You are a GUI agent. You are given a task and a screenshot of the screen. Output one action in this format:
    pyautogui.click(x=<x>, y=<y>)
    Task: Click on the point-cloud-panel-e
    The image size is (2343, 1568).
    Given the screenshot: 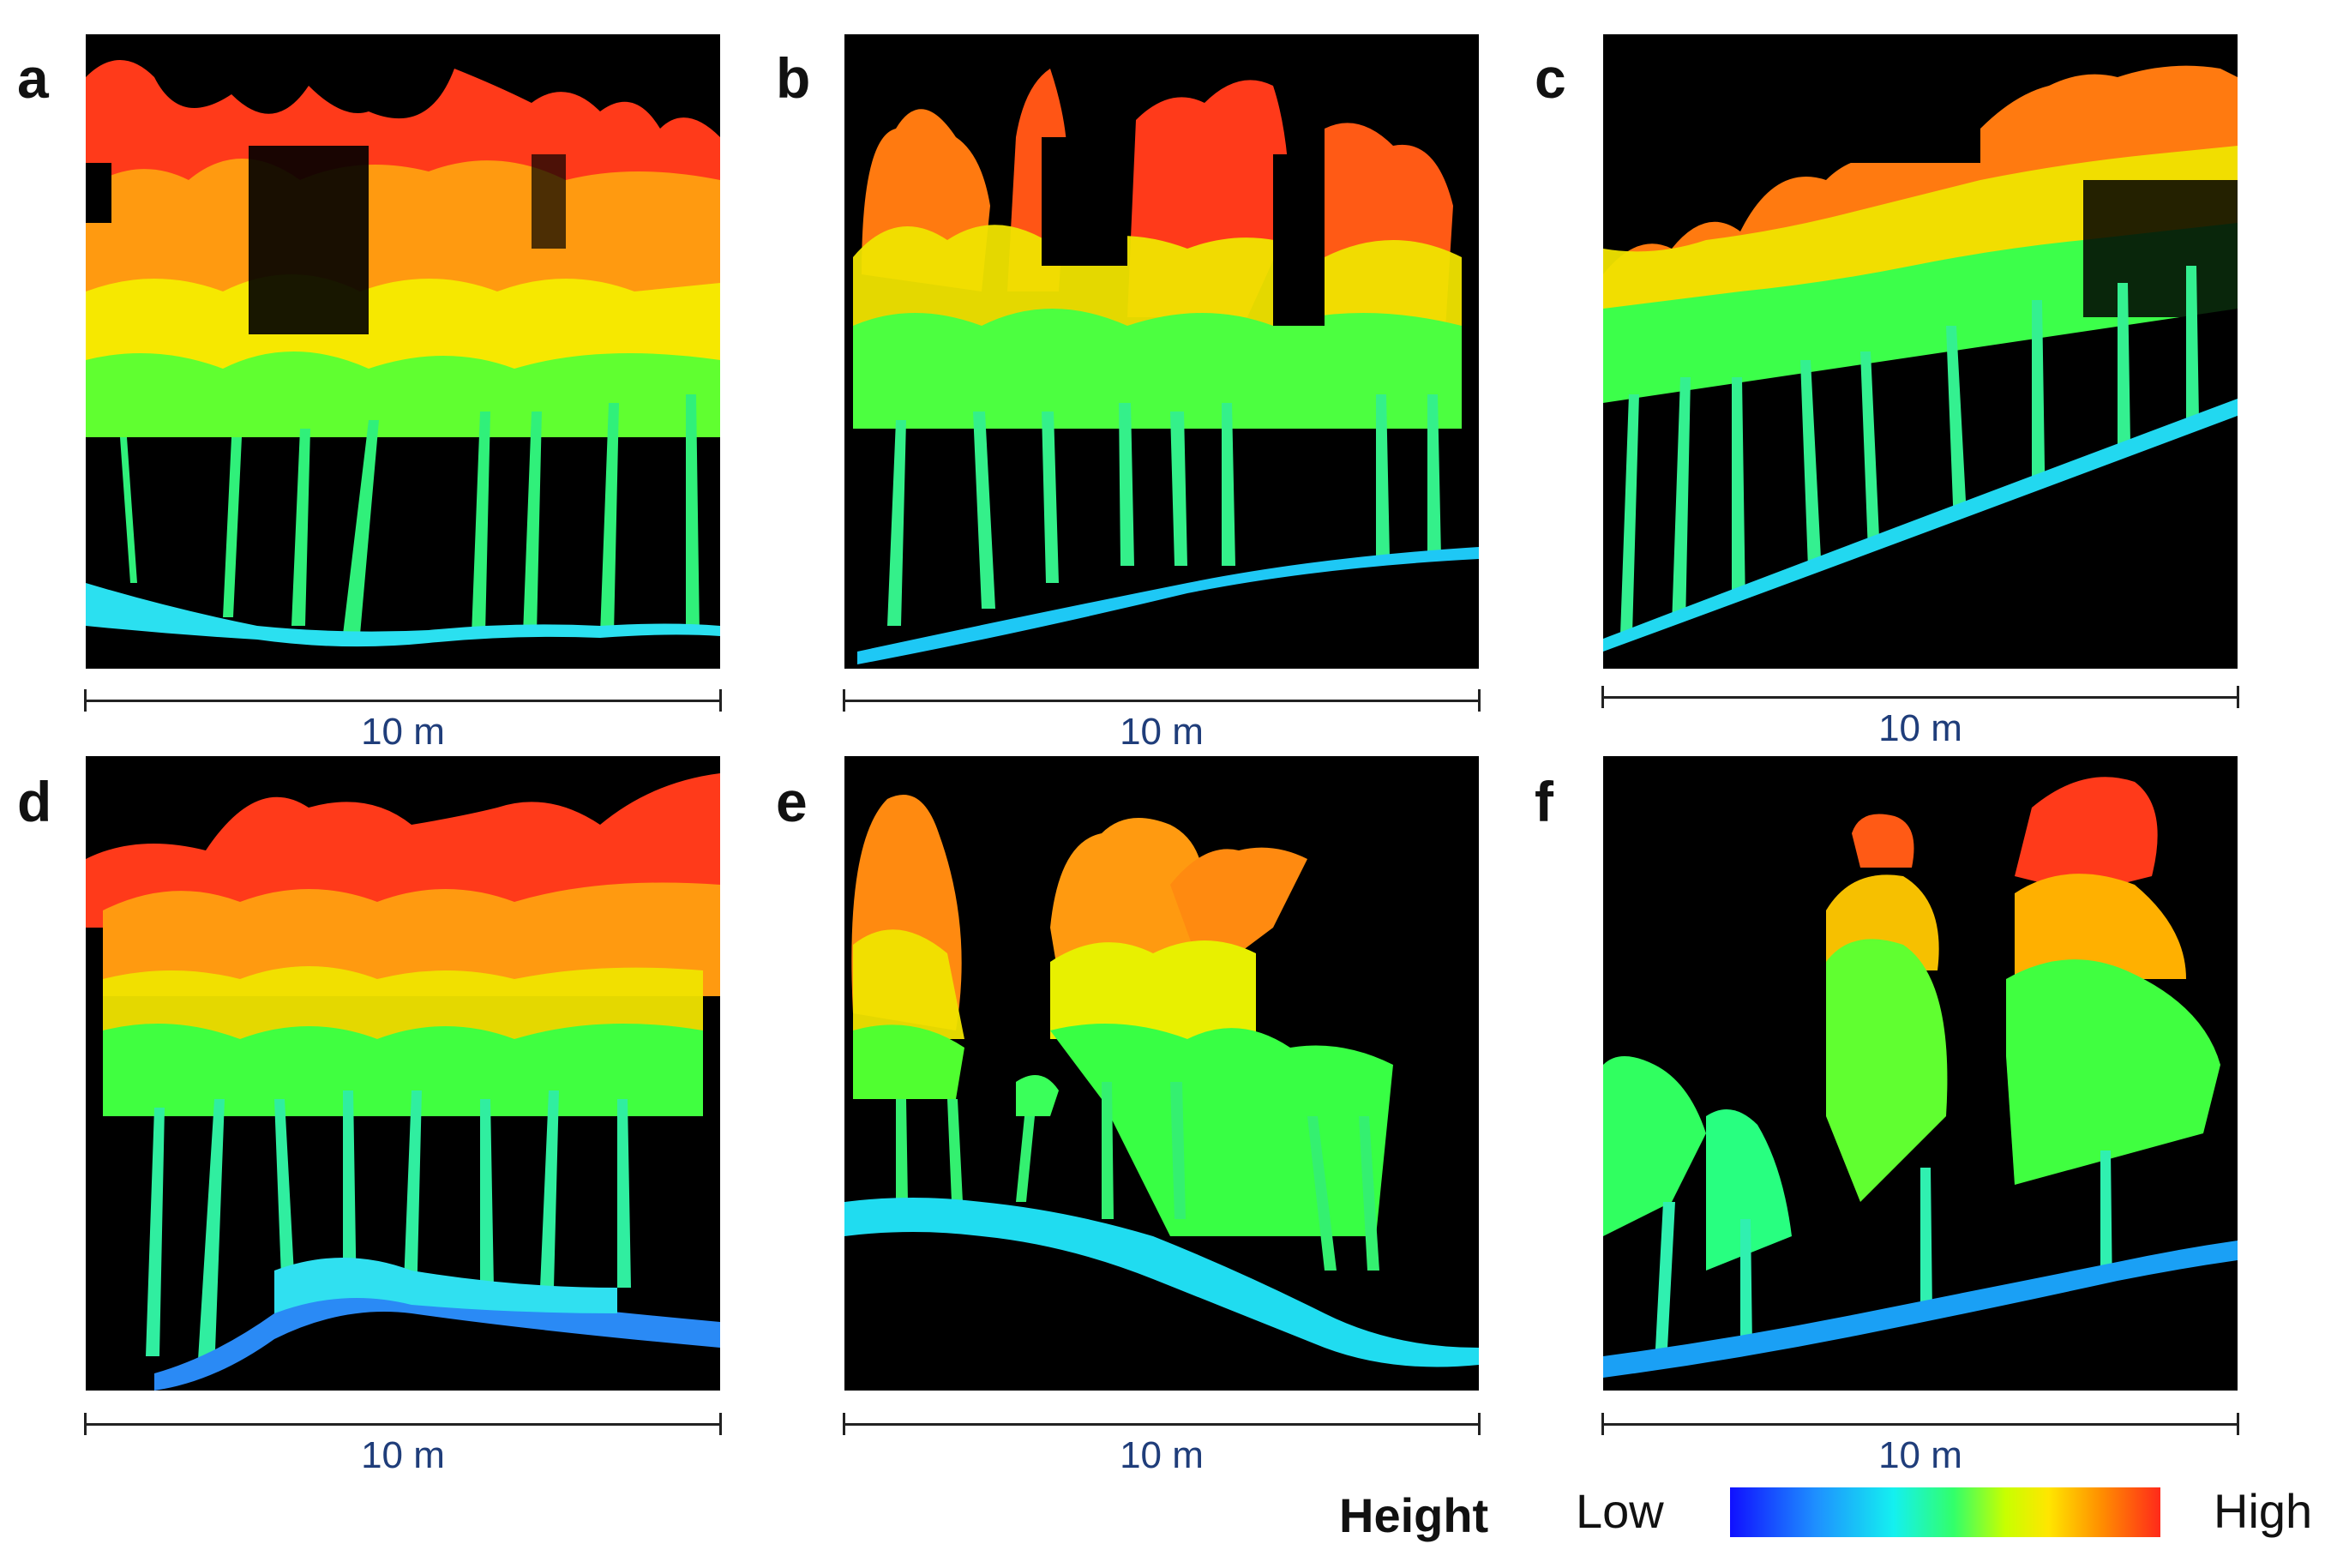 What is the action you would take?
    pyautogui.click(x=1161, y=1073)
    